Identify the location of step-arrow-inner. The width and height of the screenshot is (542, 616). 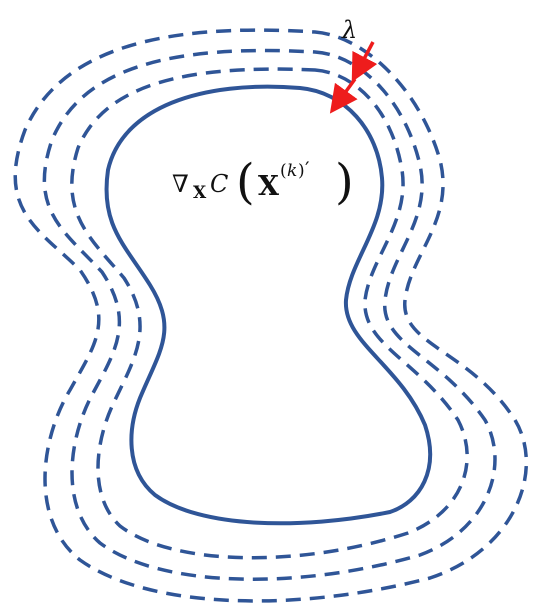
(343, 95).